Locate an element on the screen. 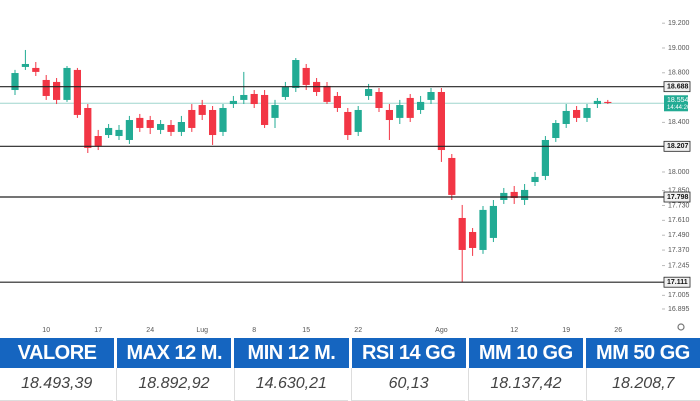 The image size is (700, 401). y-tick-label: 17.850 is located at coordinates (679, 190).